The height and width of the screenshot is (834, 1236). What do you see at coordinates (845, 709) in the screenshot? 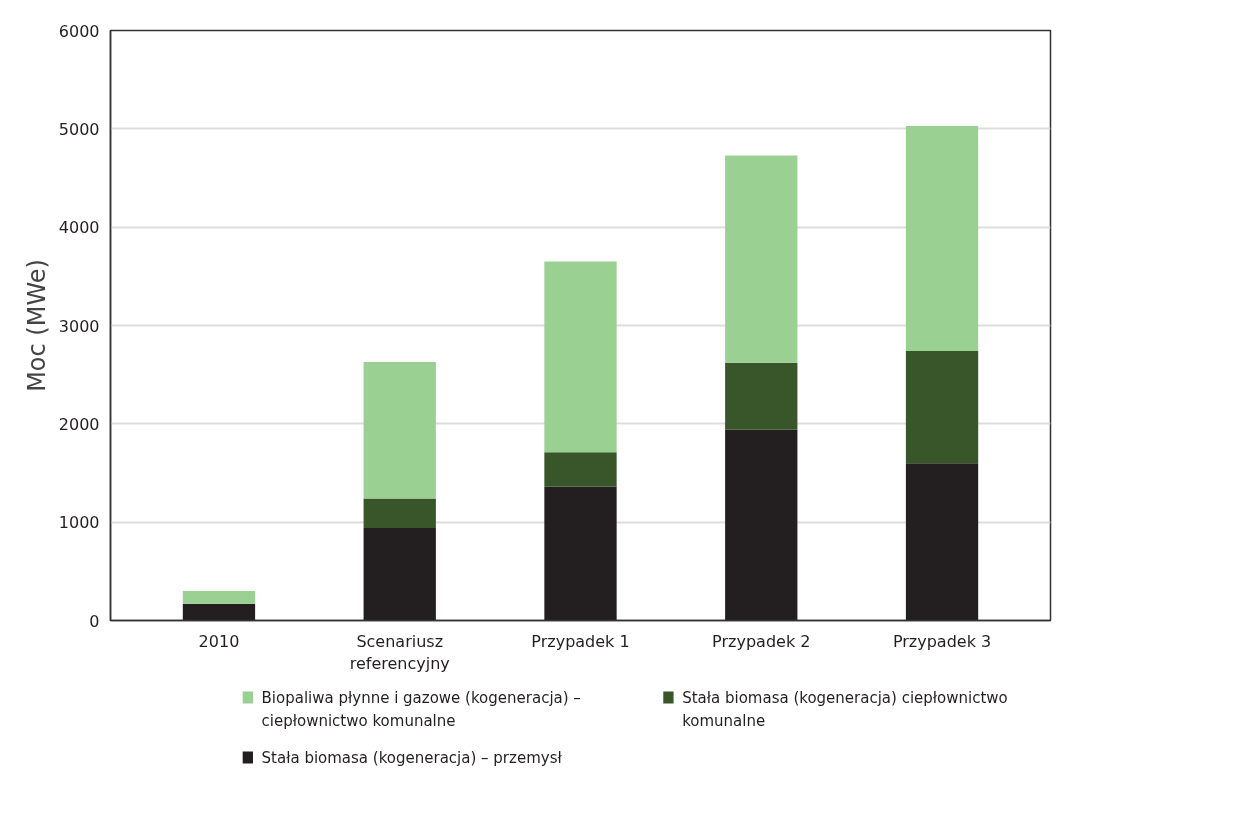
I see `legend-label: Stała biomasa (kogeneracja) ciepłownictwo komunalne` at bounding box center [845, 709].